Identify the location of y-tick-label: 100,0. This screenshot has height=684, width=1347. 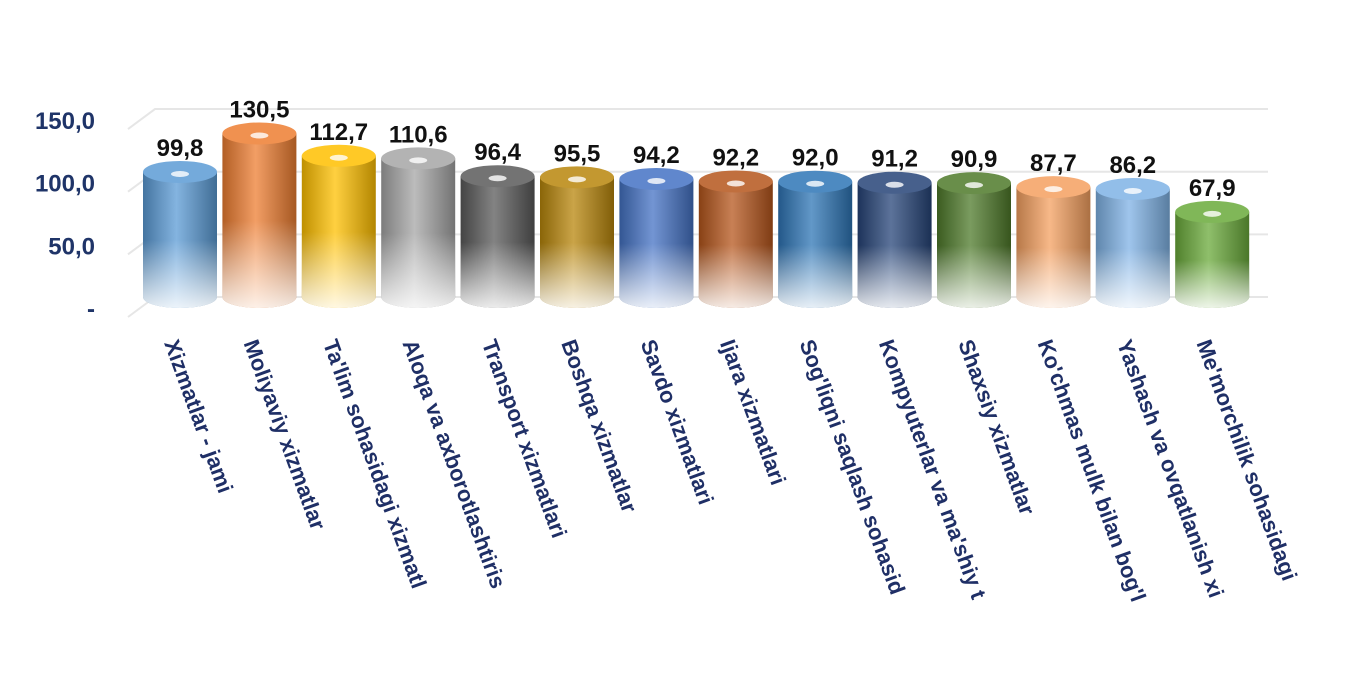
(65, 184).